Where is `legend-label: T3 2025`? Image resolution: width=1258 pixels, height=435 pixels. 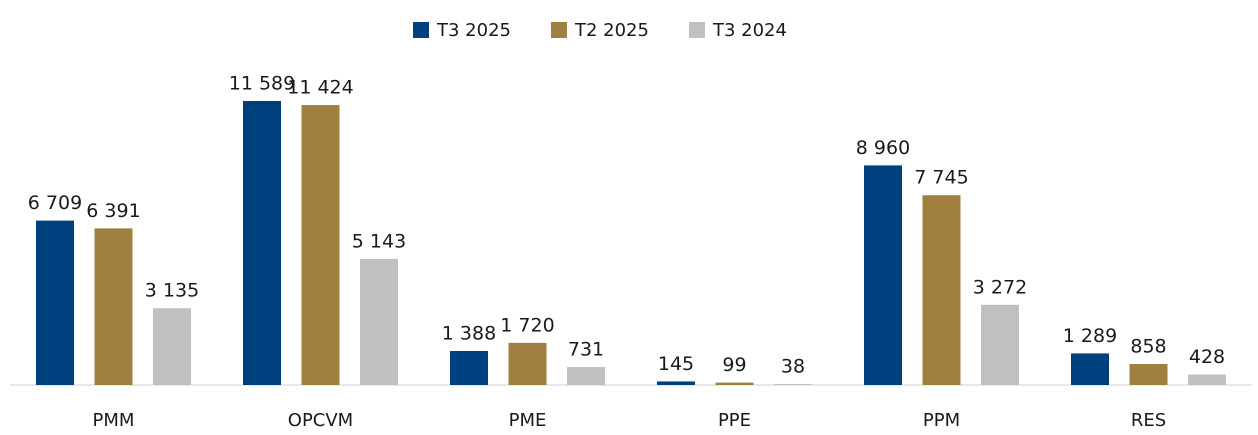
legend-label: T3 2025 is located at coordinates (473, 30).